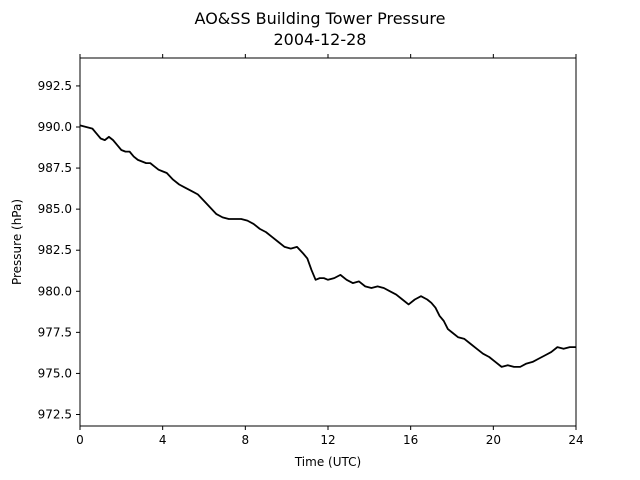 The width and height of the screenshot is (640, 480). What do you see at coordinates (575, 440) in the screenshot?
I see `x-tick-label: 24` at bounding box center [575, 440].